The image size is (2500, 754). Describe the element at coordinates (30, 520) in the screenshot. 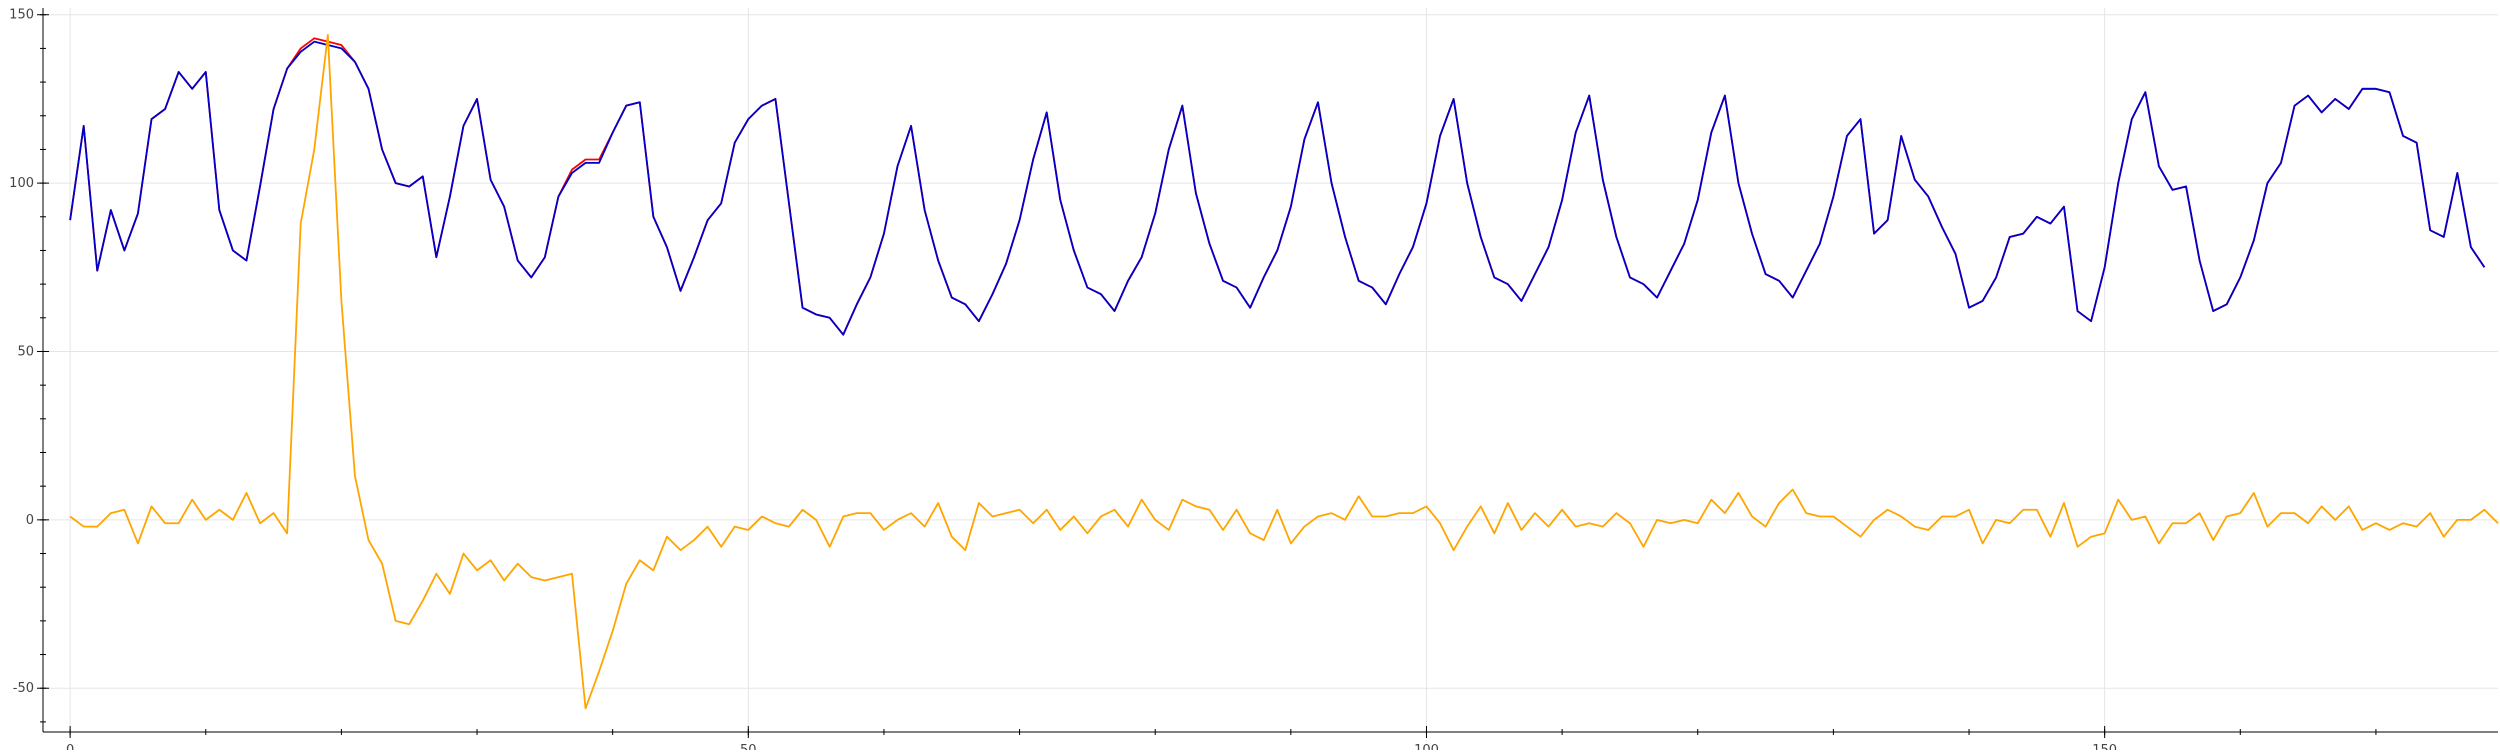

I see `y-tick-label: 0` at that location.